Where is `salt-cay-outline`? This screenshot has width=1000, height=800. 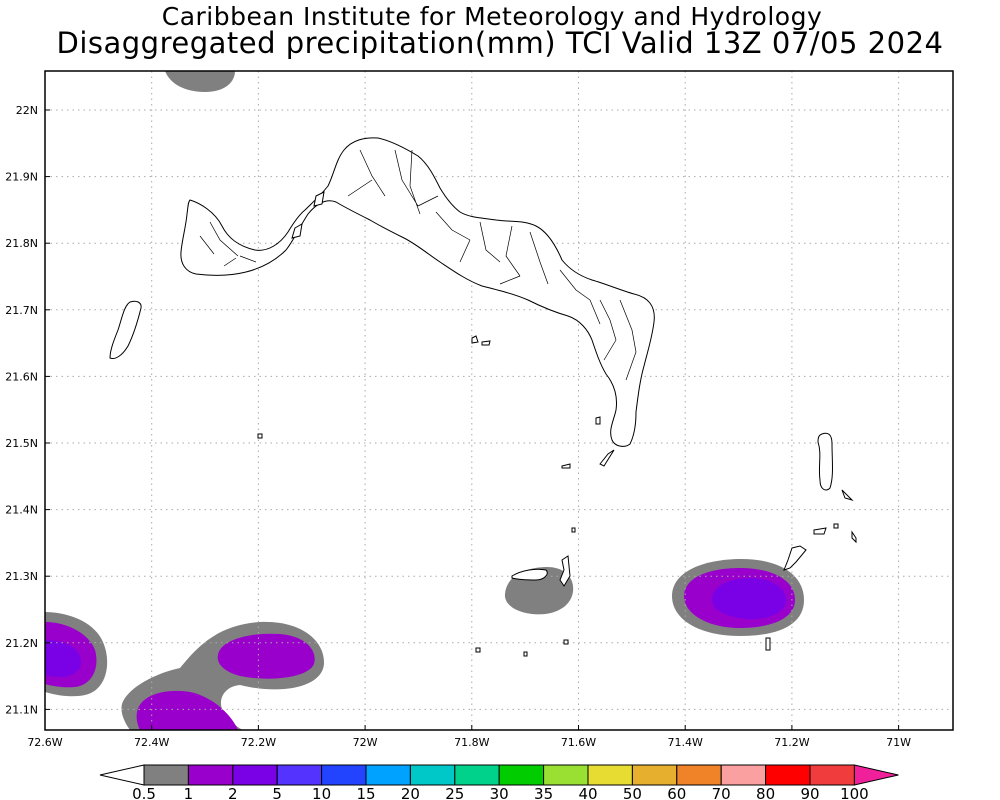
salt-cay-outline is located at coordinates (795, 558).